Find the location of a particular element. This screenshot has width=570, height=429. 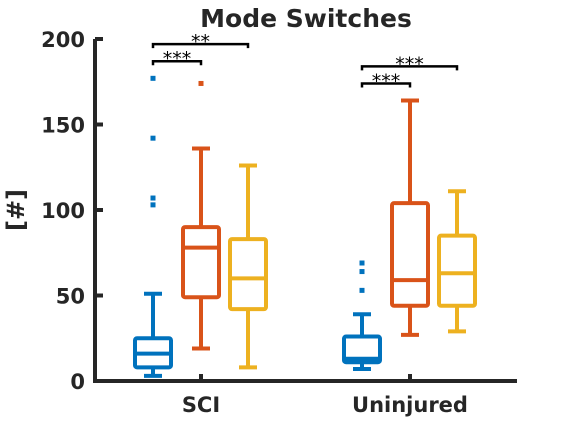

x-tick-label: Uninjured is located at coordinates (410, 405).